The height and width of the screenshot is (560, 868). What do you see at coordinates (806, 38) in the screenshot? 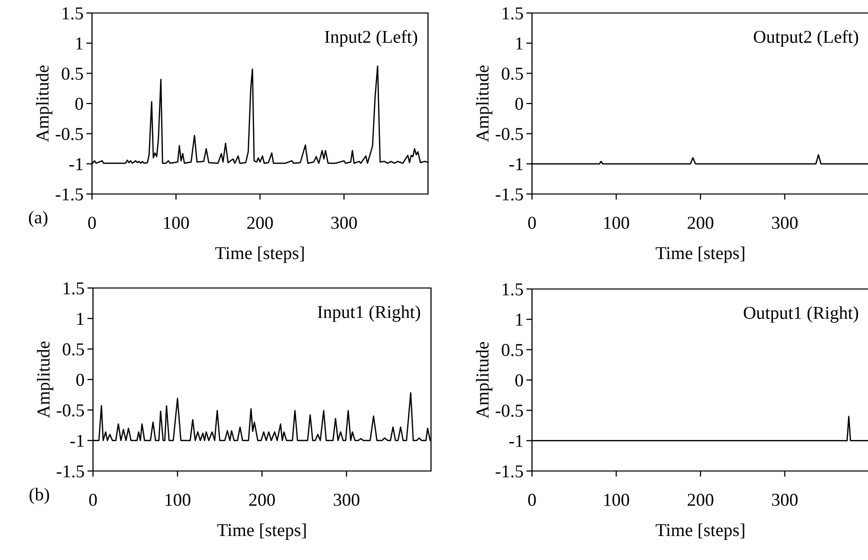
I see `text: Output2 (Left)` at bounding box center [806, 38].